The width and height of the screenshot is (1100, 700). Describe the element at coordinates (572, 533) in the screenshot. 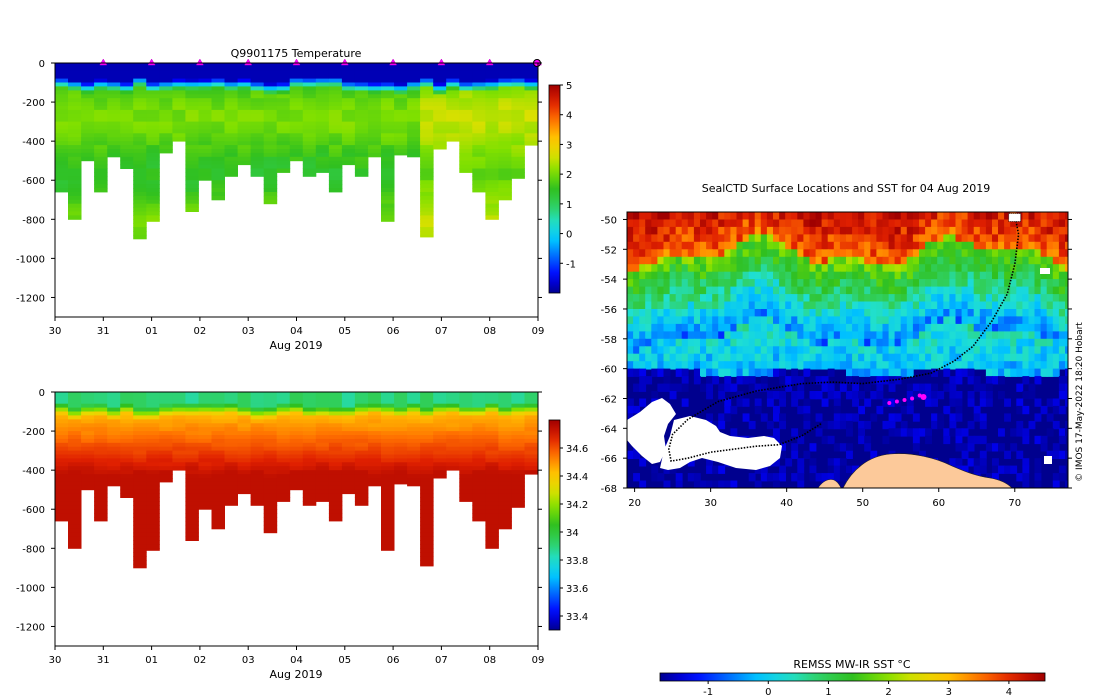

I see `colorbar-tick-label: 34` at that location.